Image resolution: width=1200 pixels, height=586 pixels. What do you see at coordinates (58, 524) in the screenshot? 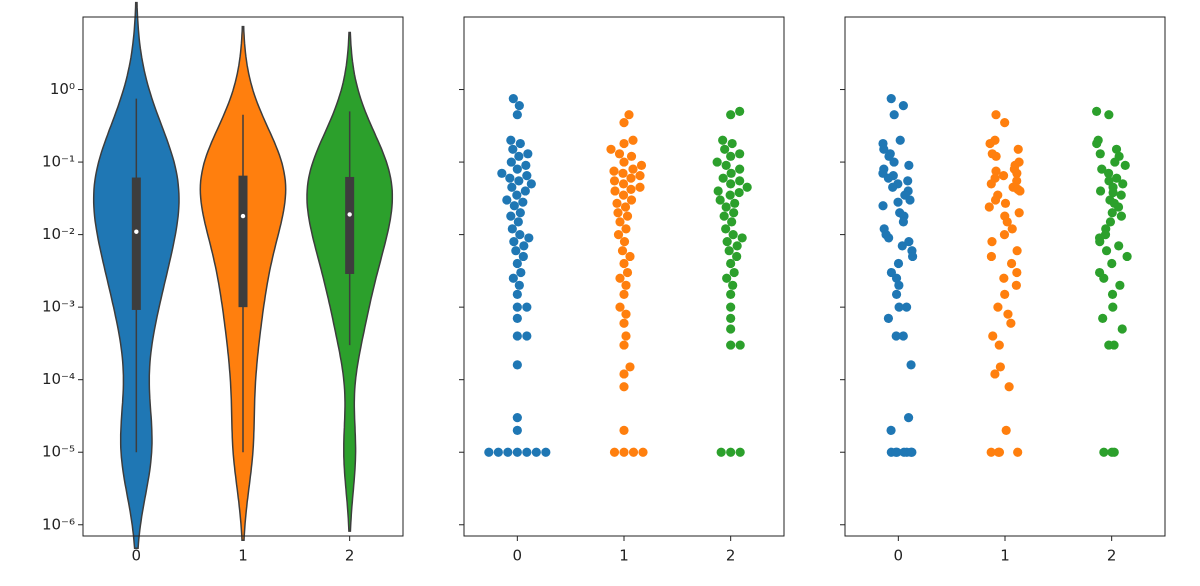
I see `y-tick-label: 10⁻⁶` at bounding box center [58, 524].